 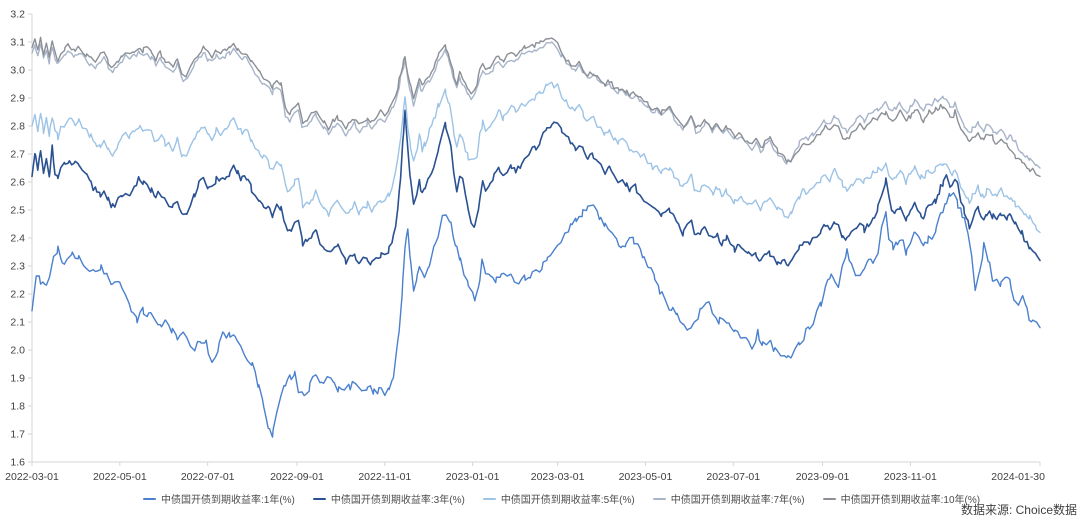 I want to click on y-axis-label: 3.2, so click(x=17, y=15).